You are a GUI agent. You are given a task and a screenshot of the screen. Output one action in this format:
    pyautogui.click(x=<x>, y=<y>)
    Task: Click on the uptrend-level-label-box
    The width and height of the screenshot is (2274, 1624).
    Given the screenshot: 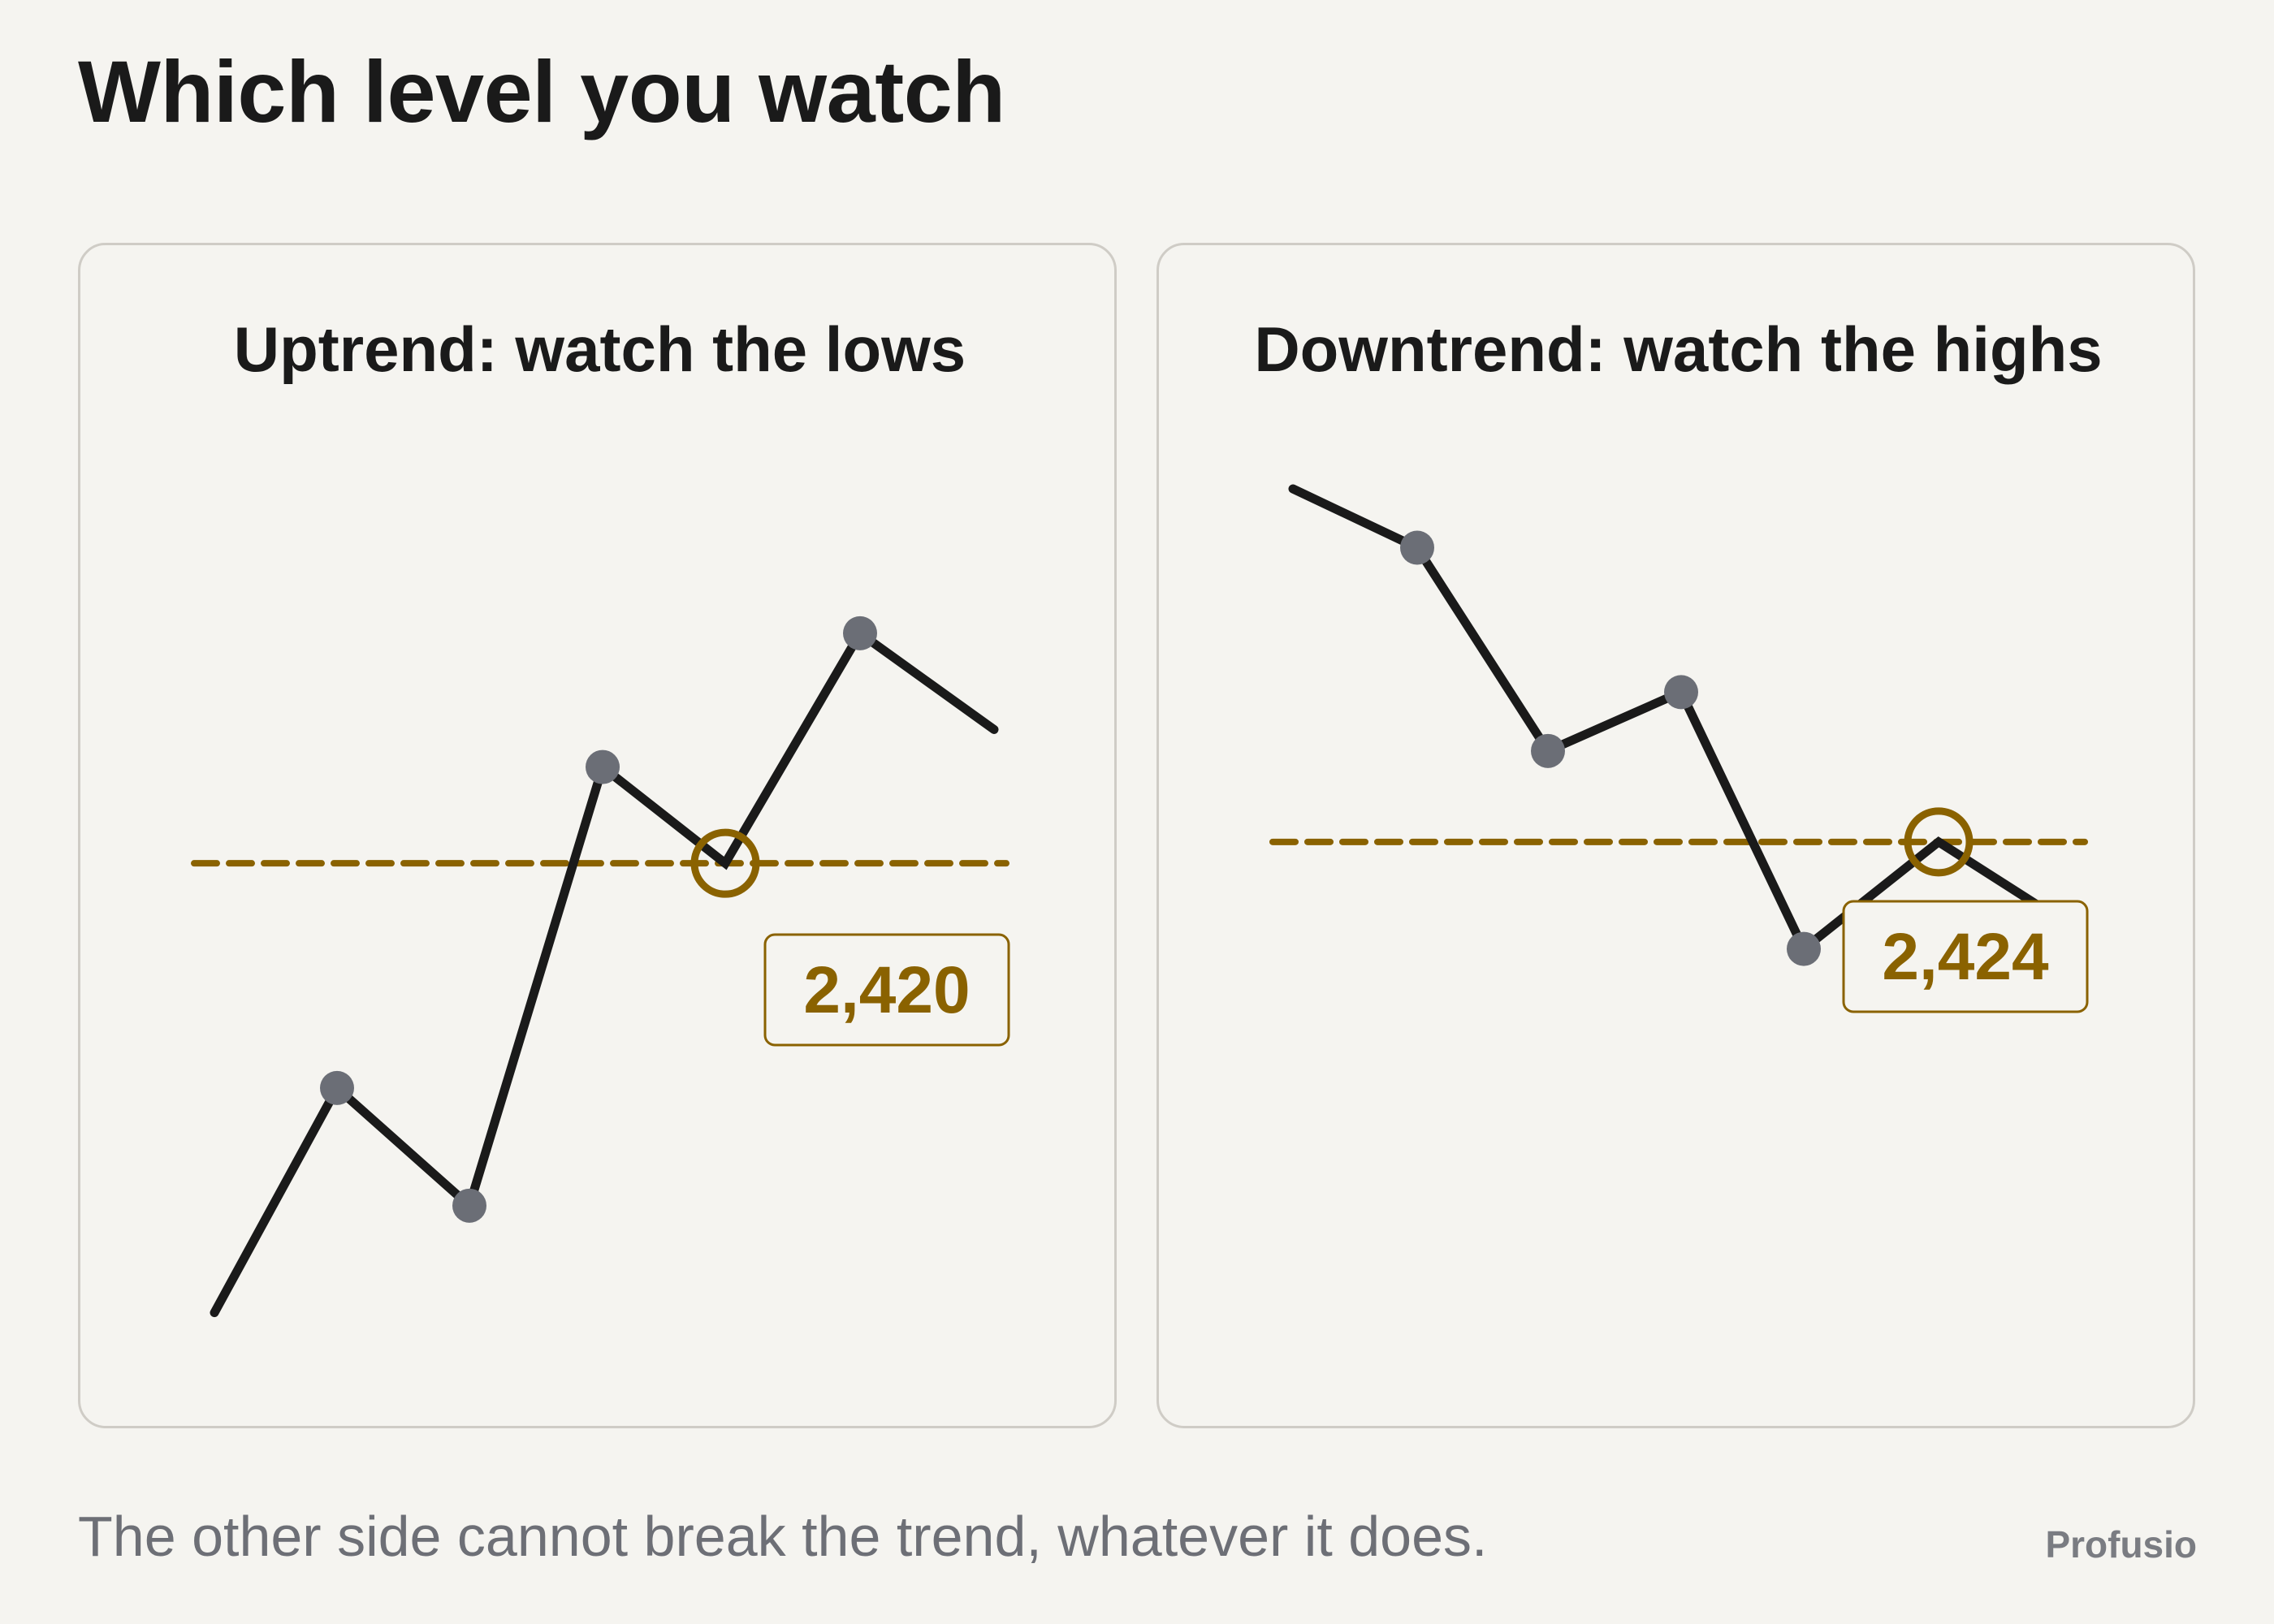 What is the action you would take?
    pyautogui.click(x=886, y=990)
    